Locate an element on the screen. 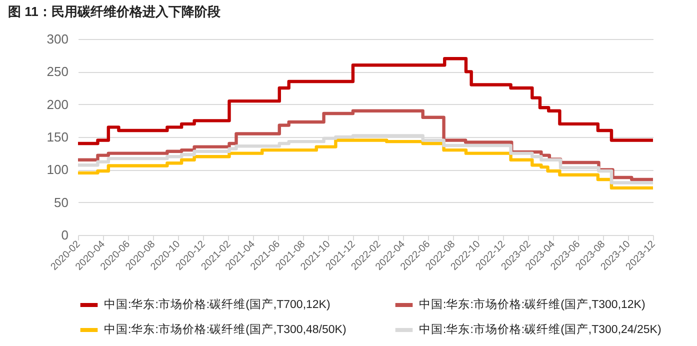 This screenshot has width=697, height=346. chart-title: 图 11：民用碳纤维价格进入下降阶段 is located at coordinates (115, 11).